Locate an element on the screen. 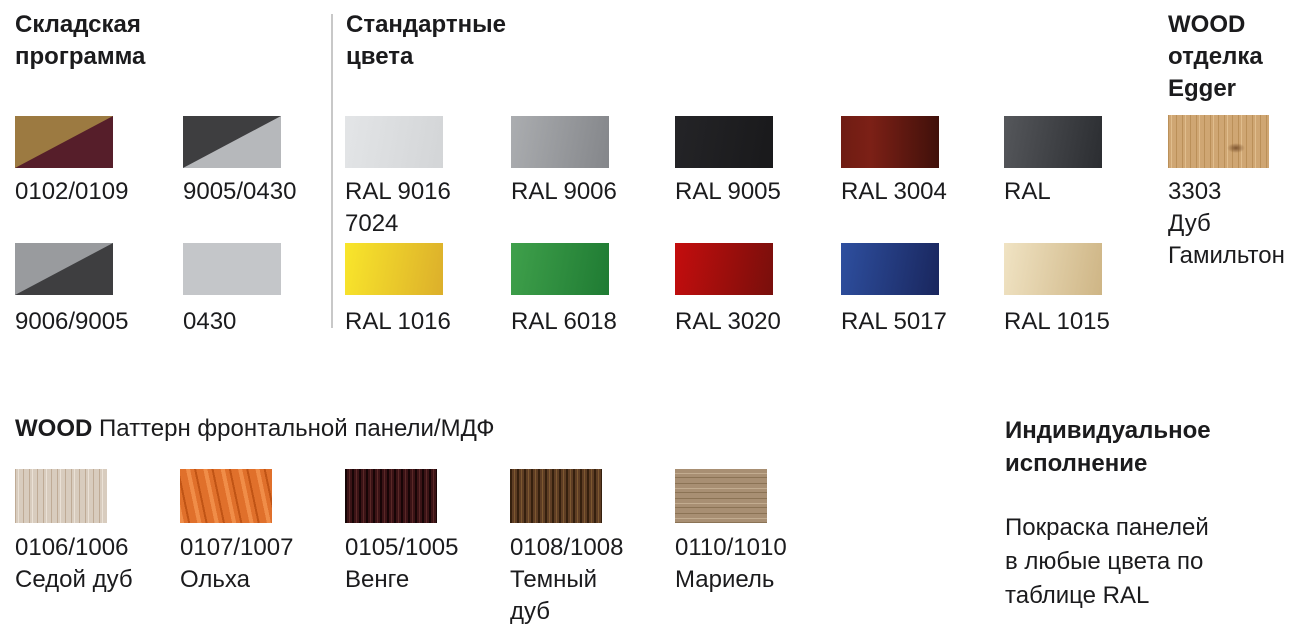  swatch-label-9006-9005: 9006/9005 is located at coordinates (72, 321).